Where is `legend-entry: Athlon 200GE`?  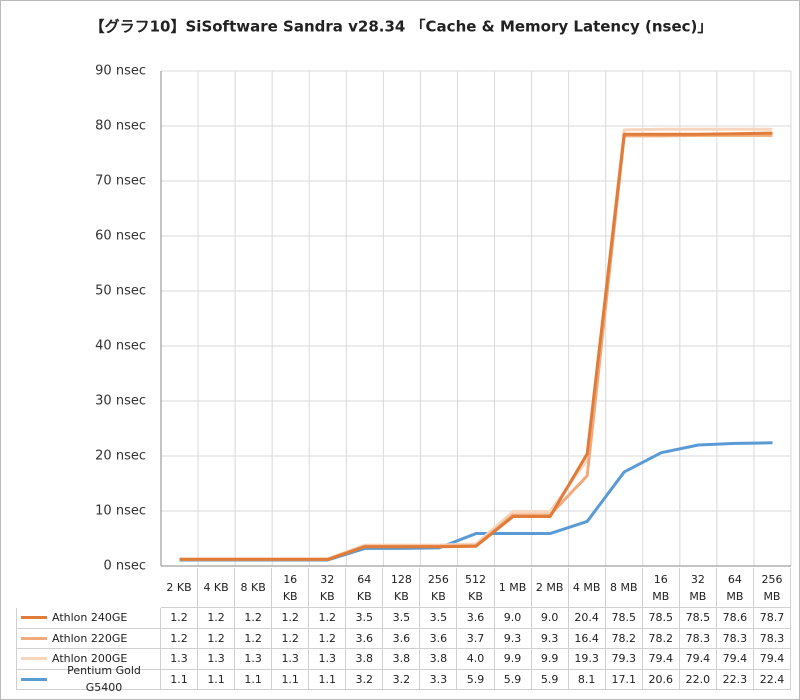 legend-entry: Athlon 200GE is located at coordinates (88, 659).